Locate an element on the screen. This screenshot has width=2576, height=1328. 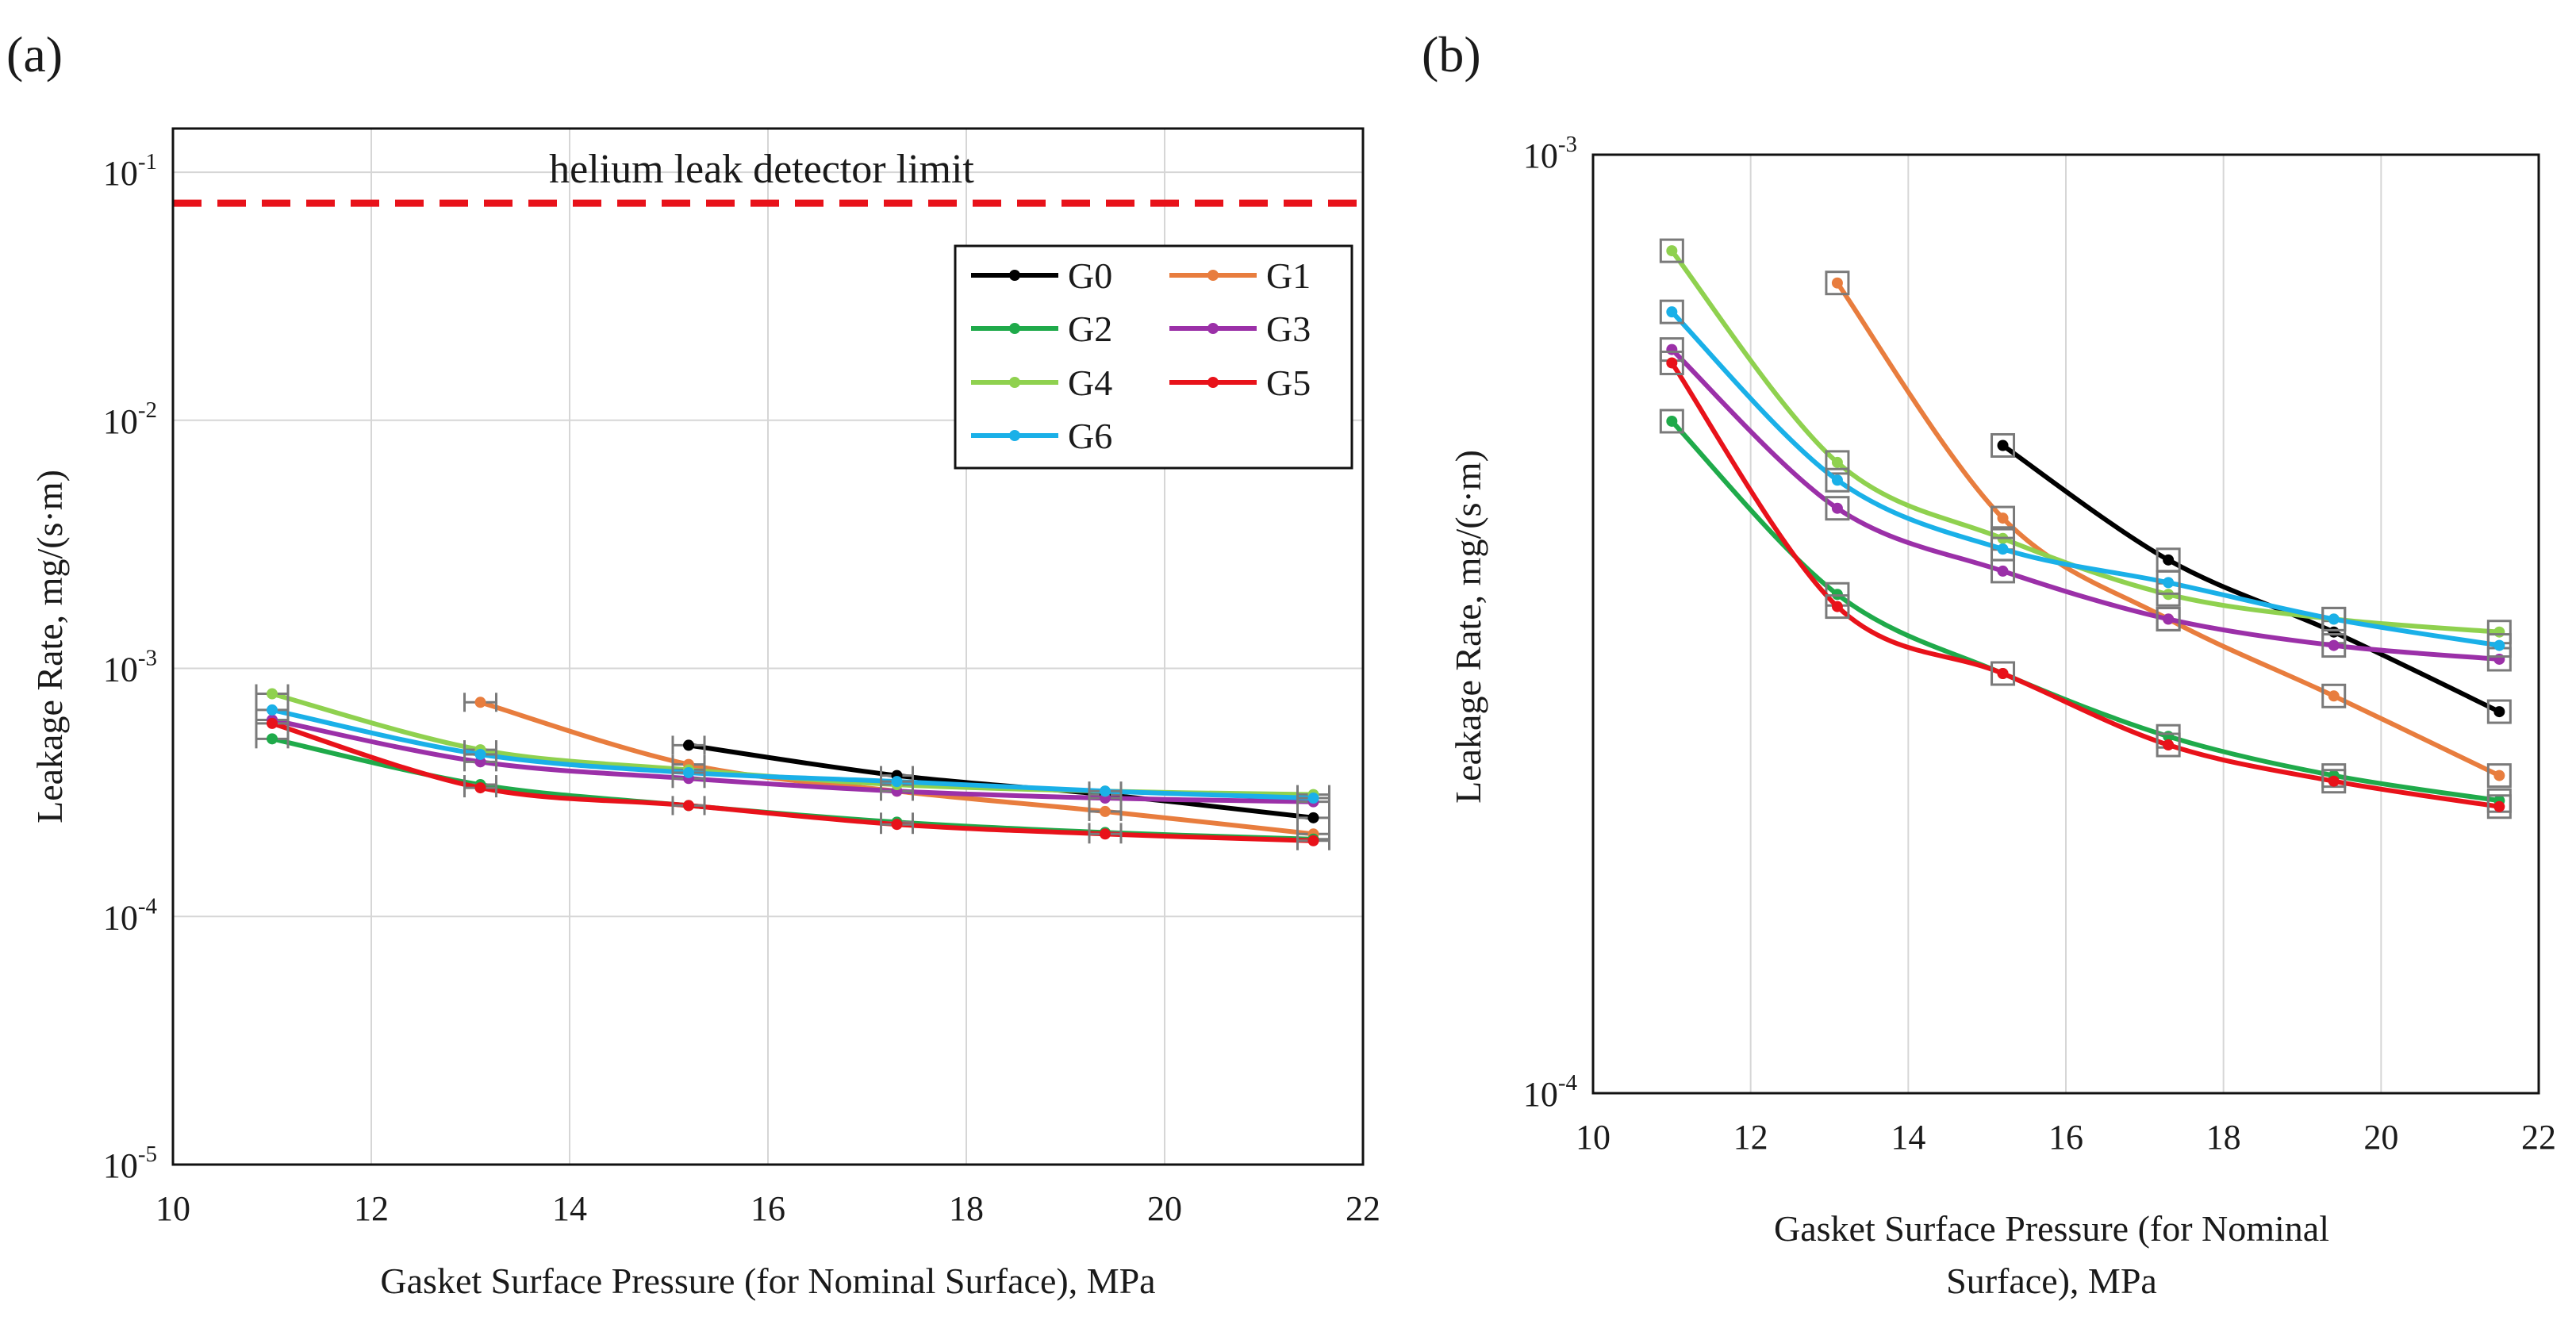
legend-marker-g5 is located at coordinates (1213, 382).